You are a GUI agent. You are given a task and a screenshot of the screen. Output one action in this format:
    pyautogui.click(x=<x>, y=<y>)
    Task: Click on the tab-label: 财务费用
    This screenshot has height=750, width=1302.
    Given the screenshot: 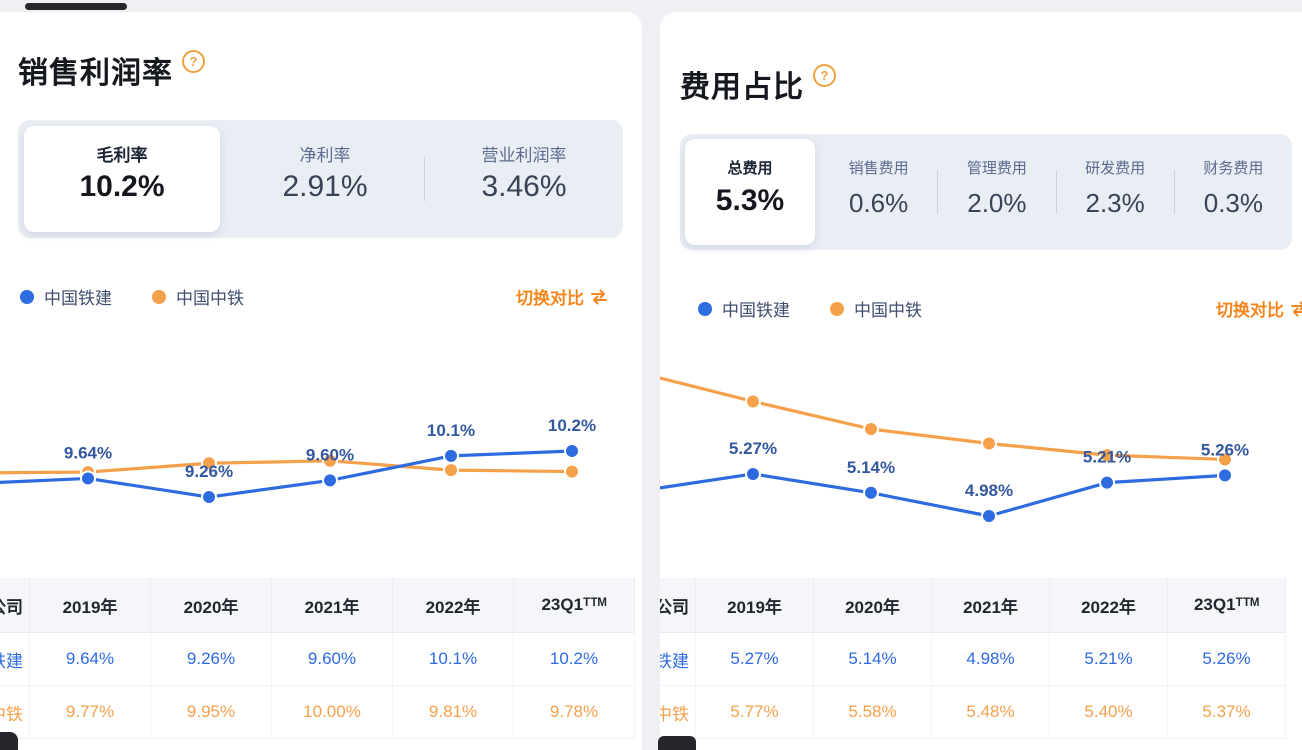 What is the action you would take?
    pyautogui.click(x=1233, y=168)
    